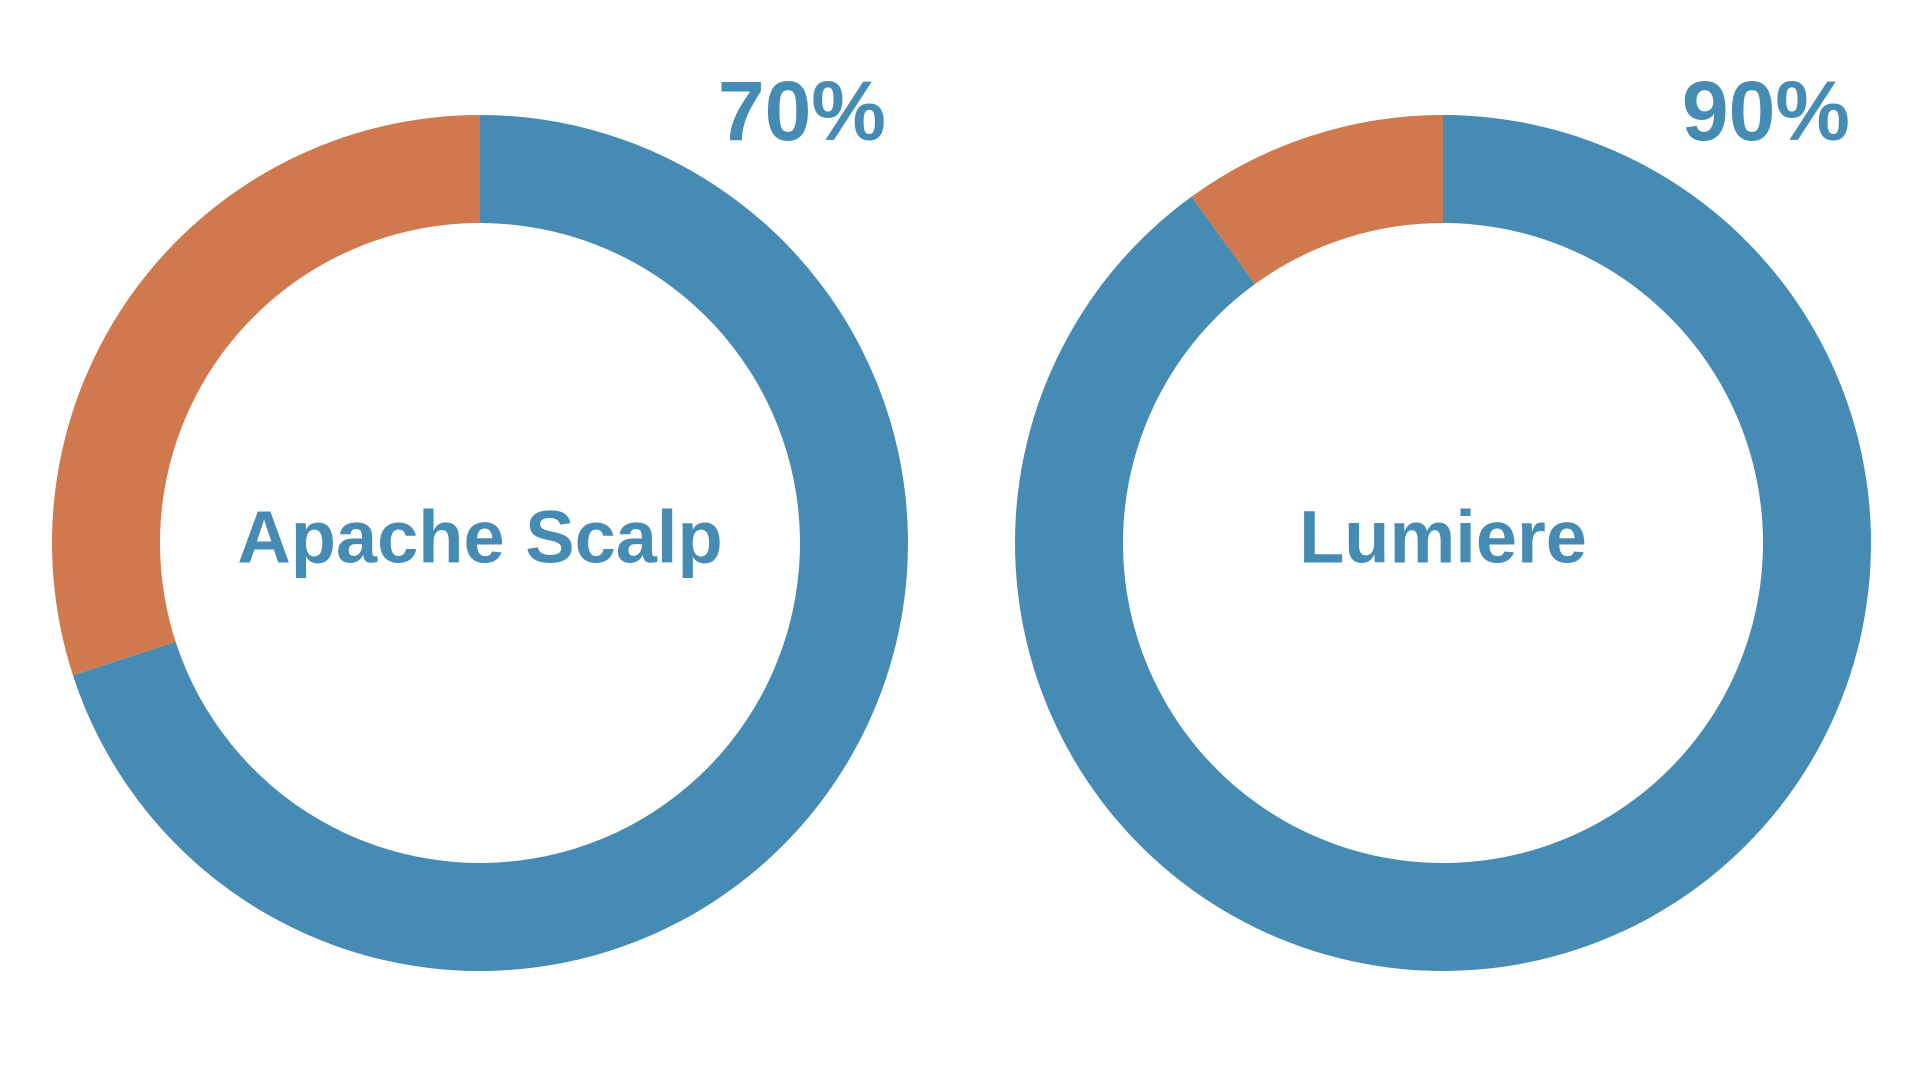 Image resolution: width=1920 pixels, height=1080 pixels. What do you see at coordinates (479, 537) in the screenshot?
I see `donut-center-label: Apache Scalp` at bounding box center [479, 537].